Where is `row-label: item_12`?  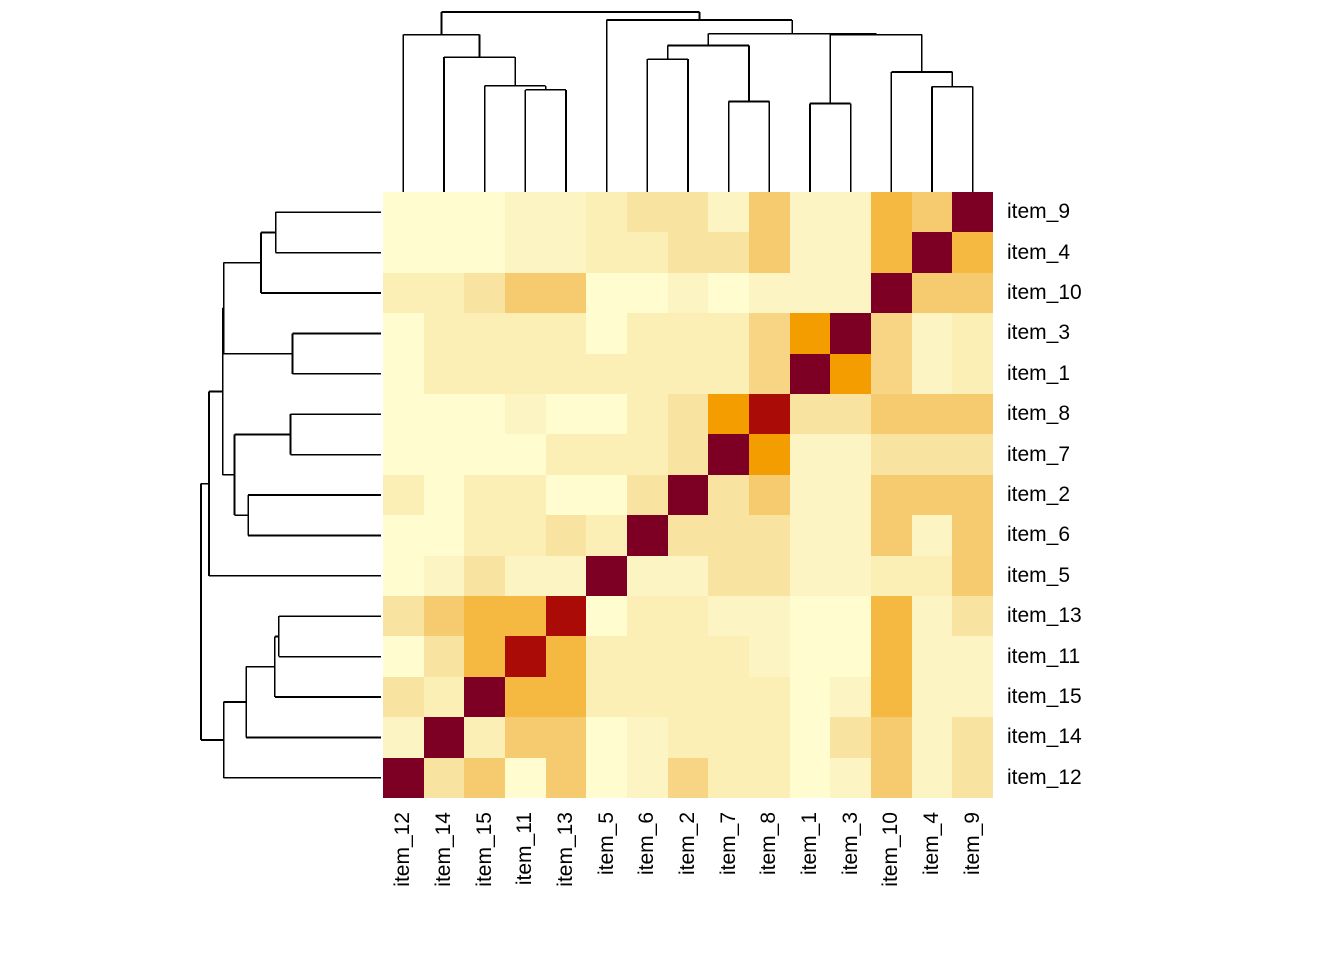
row-label: item_12 is located at coordinates (1044, 777).